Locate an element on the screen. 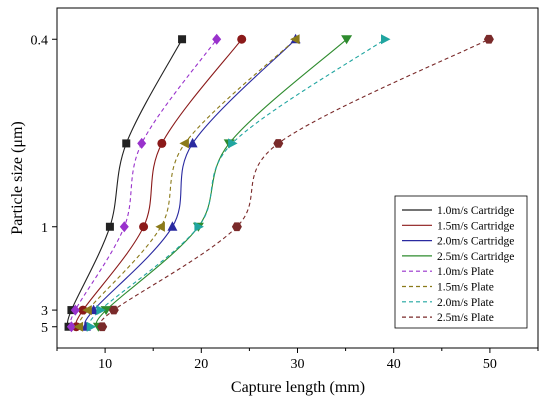  x-axis-label: Capture length (mm) is located at coordinates (298, 387).